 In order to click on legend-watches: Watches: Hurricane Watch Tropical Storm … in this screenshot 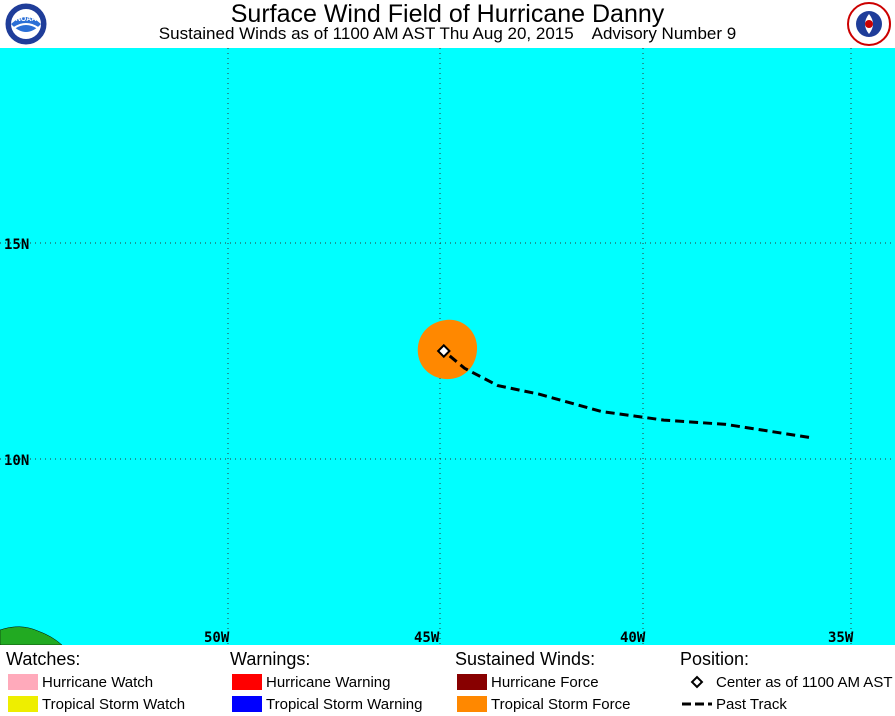, I will do `click(95, 682)`.